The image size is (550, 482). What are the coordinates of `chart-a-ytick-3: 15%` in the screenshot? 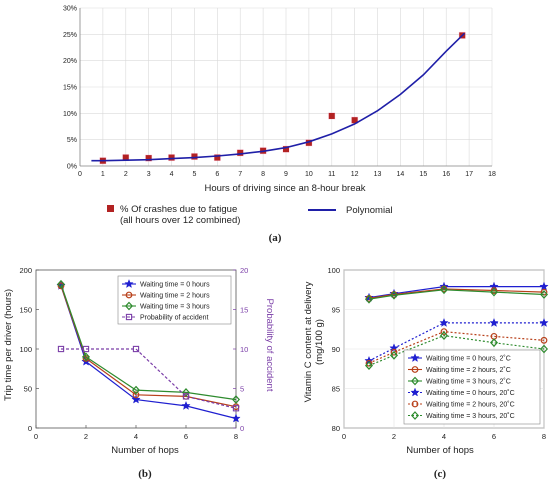 It's located at (70, 88).